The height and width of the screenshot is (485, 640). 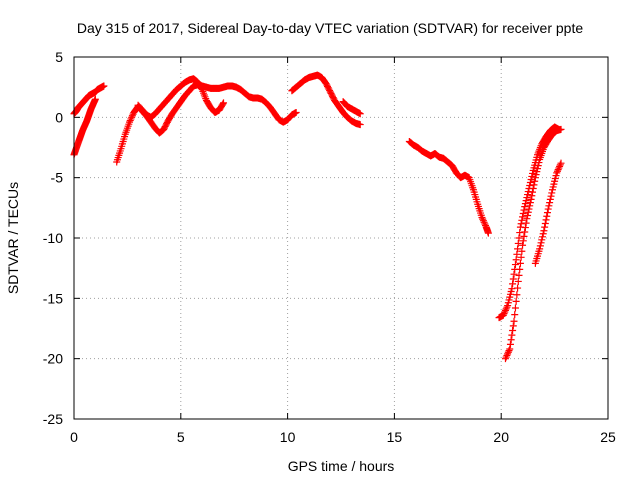 What do you see at coordinates (53, 238) in the screenshot?
I see `y-tick-label: -10` at bounding box center [53, 238].